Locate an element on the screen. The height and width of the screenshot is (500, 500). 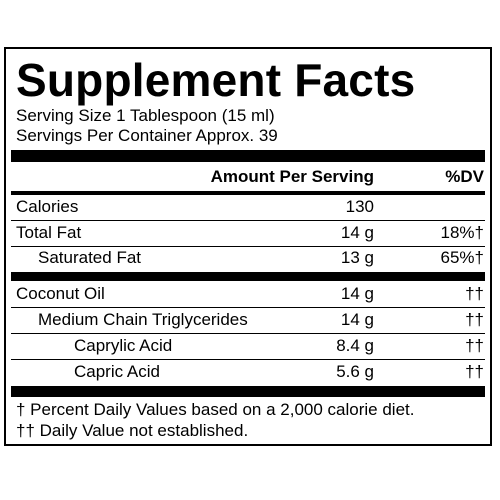
header-amount: Amount Per Serving is located at coordinates (292, 176).